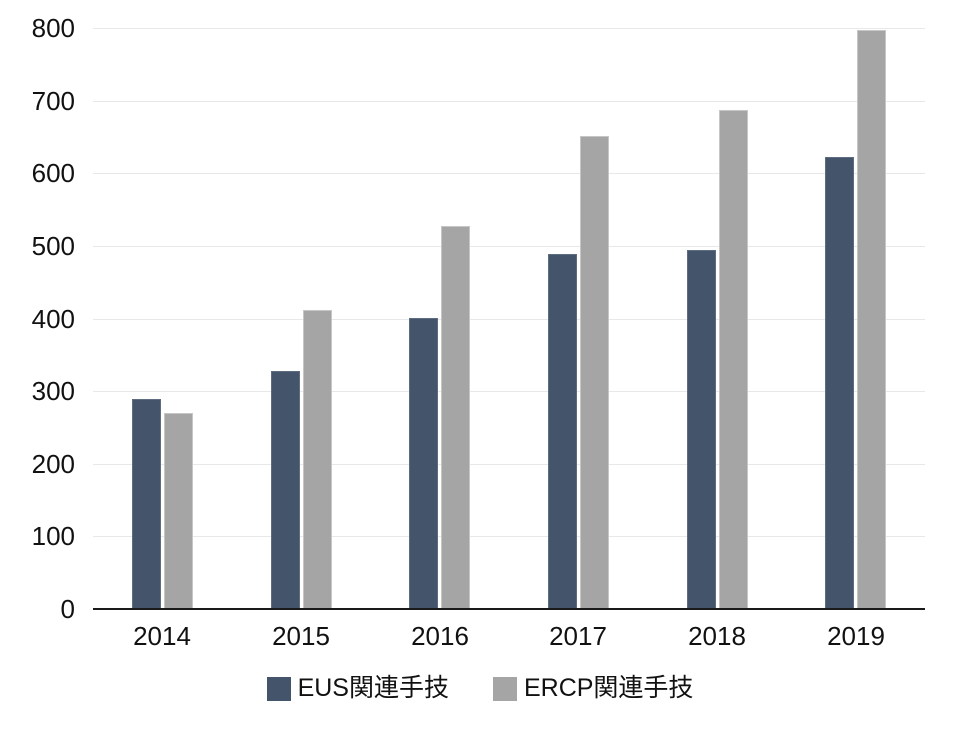 This screenshot has width=960, height=740. I want to click on legend-item-2: ERCP関連手技, so click(593, 688).